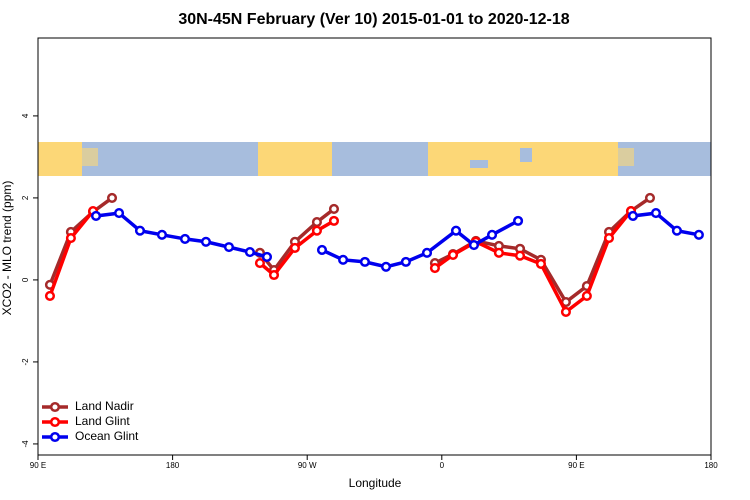 The height and width of the screenshot is (500, 750). I want to click on y-axis-label: XCO2 - MLO trend (ppm), so click(7, 248).